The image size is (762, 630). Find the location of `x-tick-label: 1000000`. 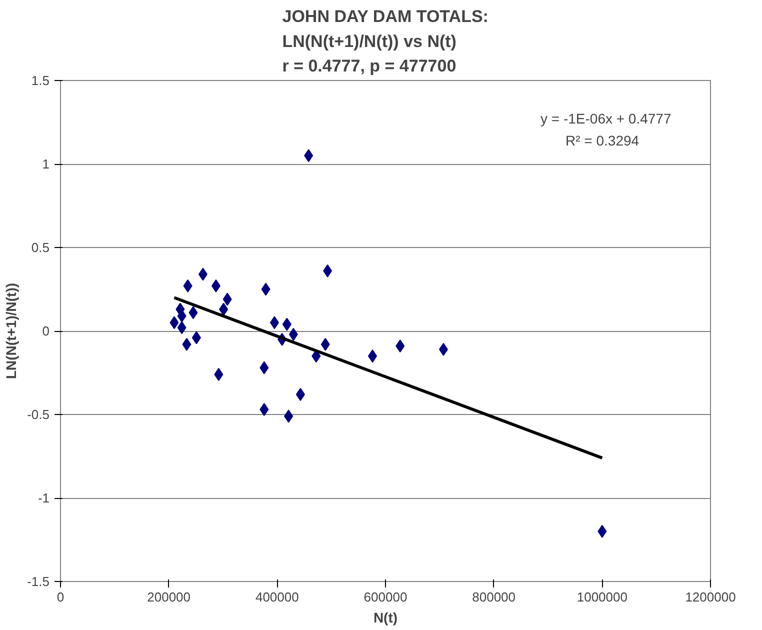

x-tick-label: 1000000 is located at coordinates (602, 597).